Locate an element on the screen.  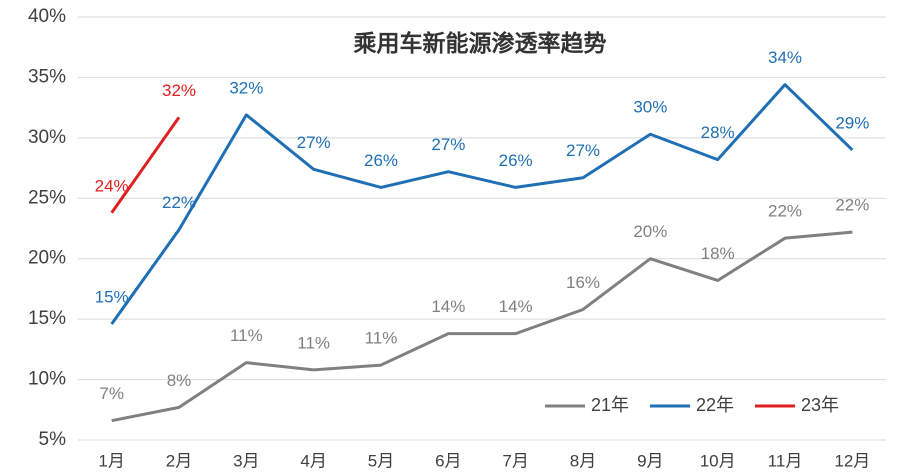
y-tick-label: 15% is located at coordinates (47, 318).